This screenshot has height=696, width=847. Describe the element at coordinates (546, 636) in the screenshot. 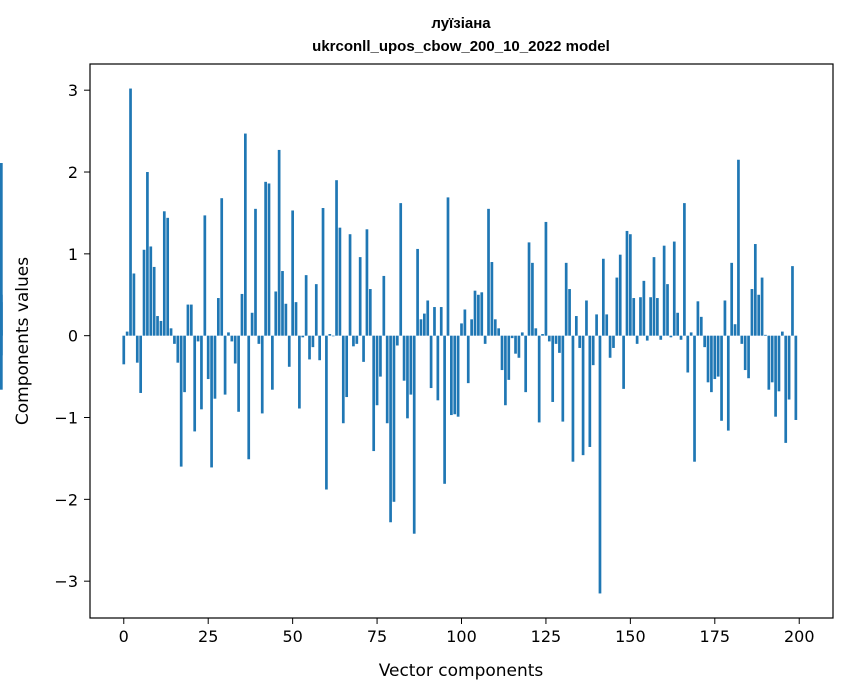

I see `x-tick-label: 125` at that location.